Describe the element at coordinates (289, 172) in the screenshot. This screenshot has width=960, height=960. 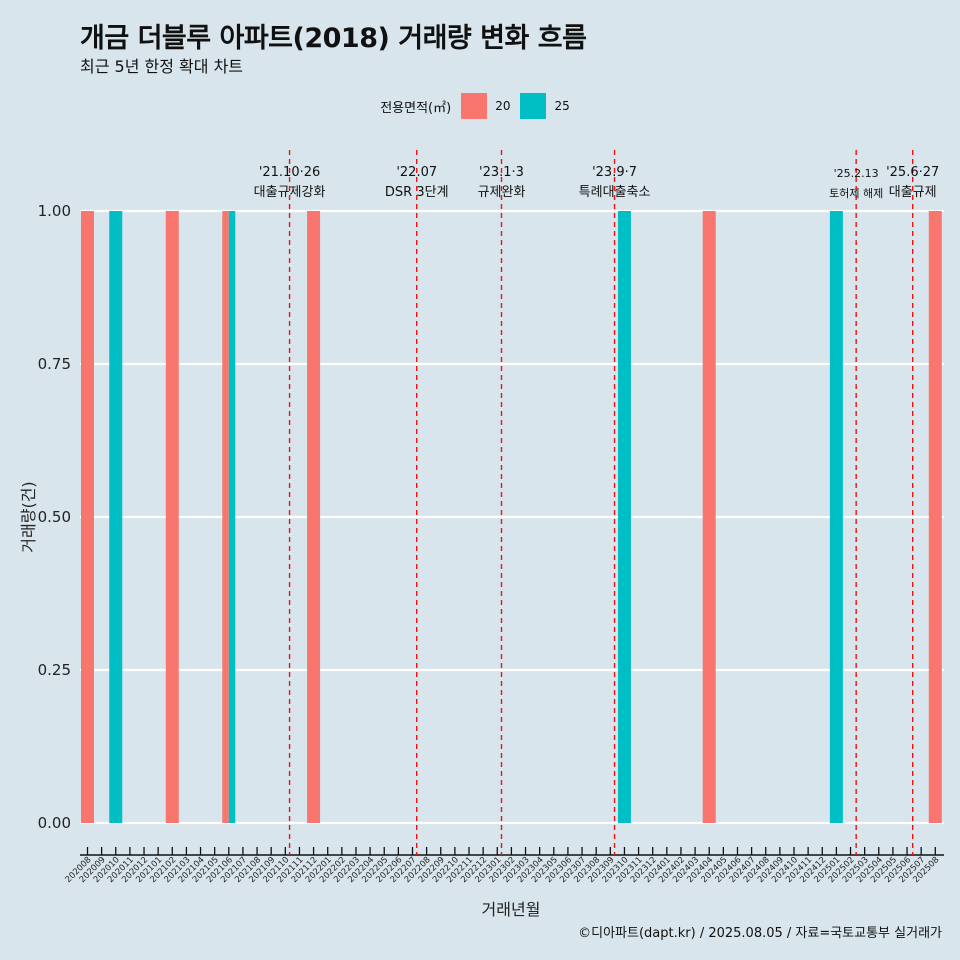
I see `event-date-label: '21.10·26` at that location.